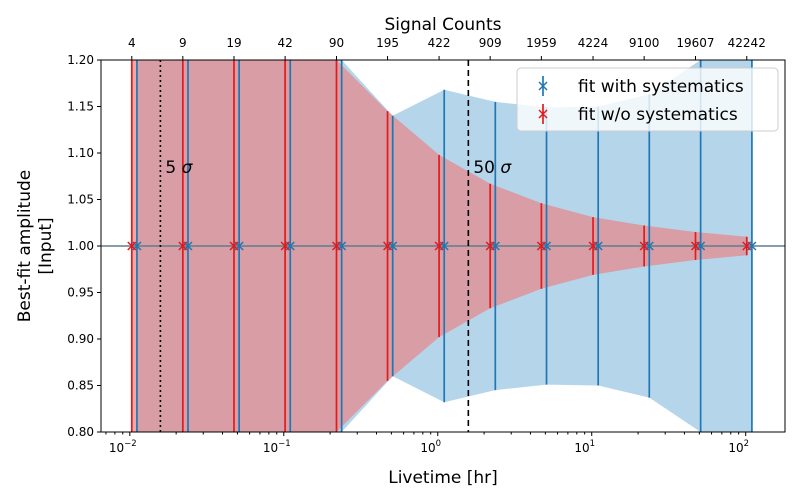 This screenshot has width=800, height=504. I want to click on sigma-label-1: 5 σ, so click(179, 168).